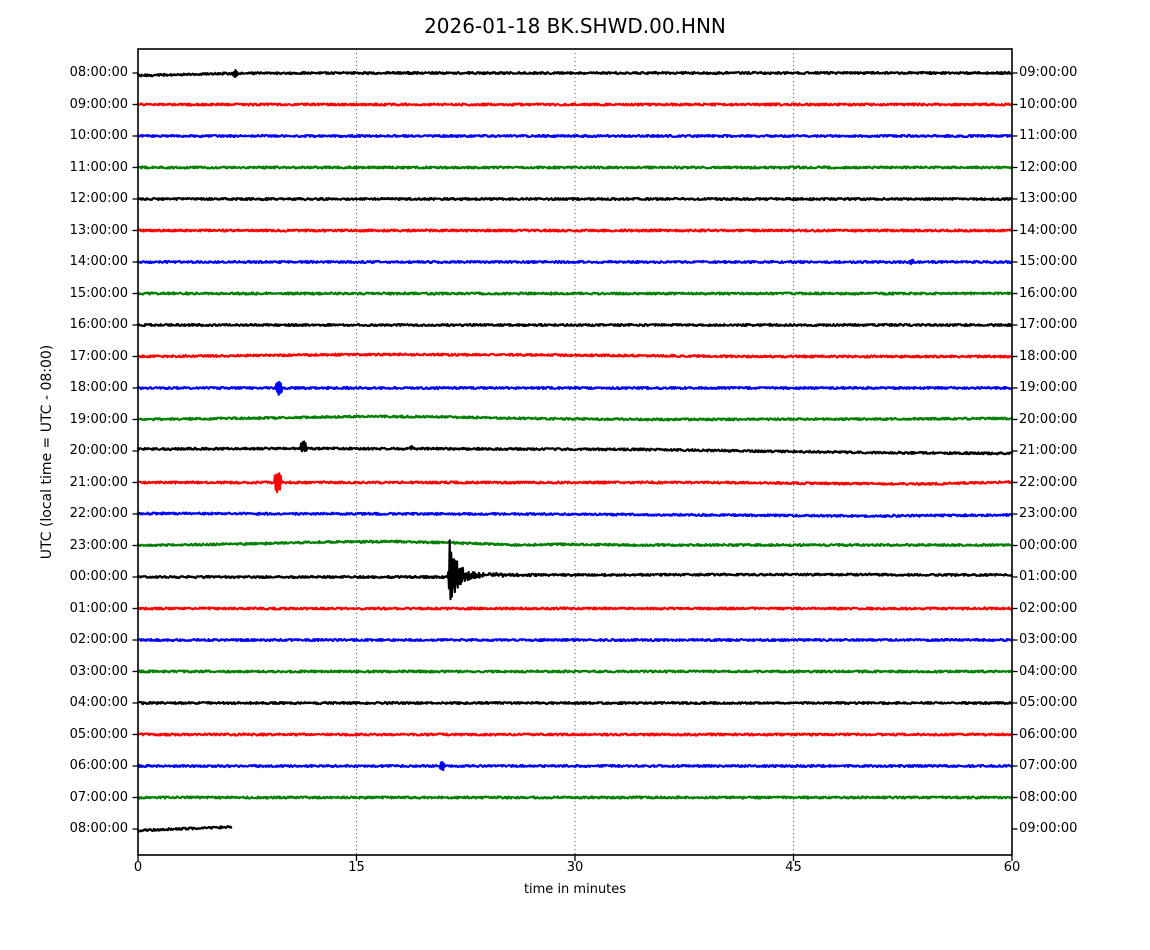 Image resolution: width=1150 pixels, height=950 pixels. What do you see at coordinates (98, 702) in the screenshot?
I see `left-time-label: 04:00:00` at bounding box center [98, 702].